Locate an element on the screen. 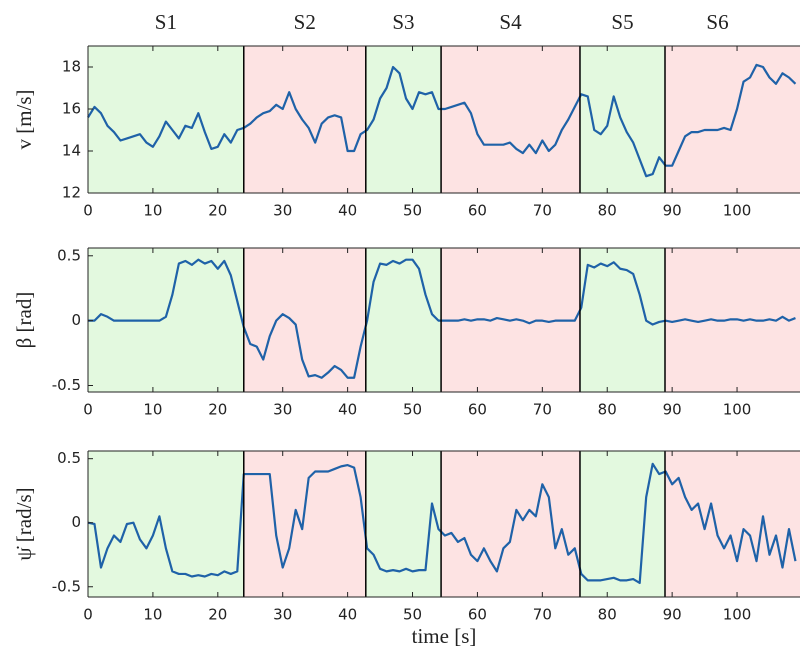  y-axis-label: v [m/s] is located at coordinates (24, 119).